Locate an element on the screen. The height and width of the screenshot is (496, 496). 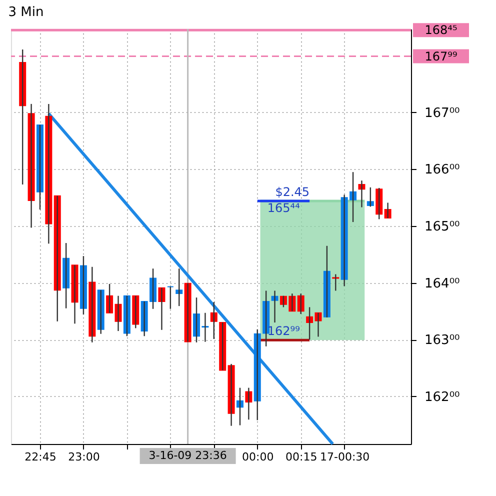
ref-line-label: 3-16-09 23:36 is located at coordinates (187, 455).